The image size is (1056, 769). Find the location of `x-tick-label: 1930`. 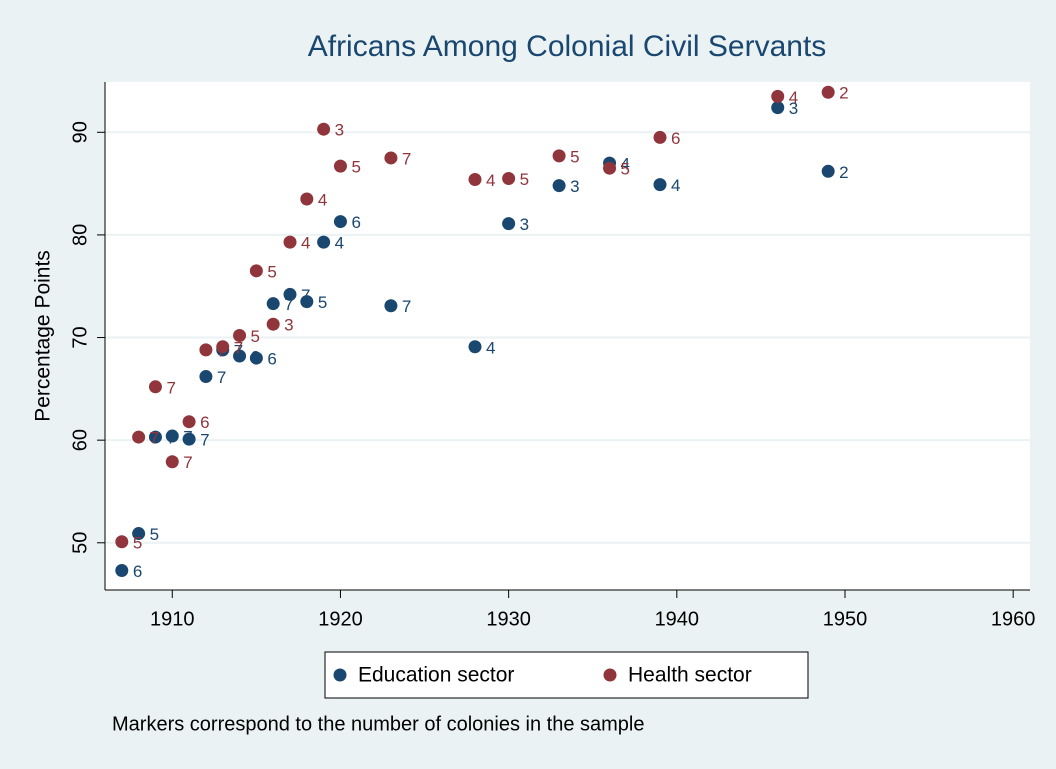

x-tick-label: 1930 is located at coordinates (508, 619).